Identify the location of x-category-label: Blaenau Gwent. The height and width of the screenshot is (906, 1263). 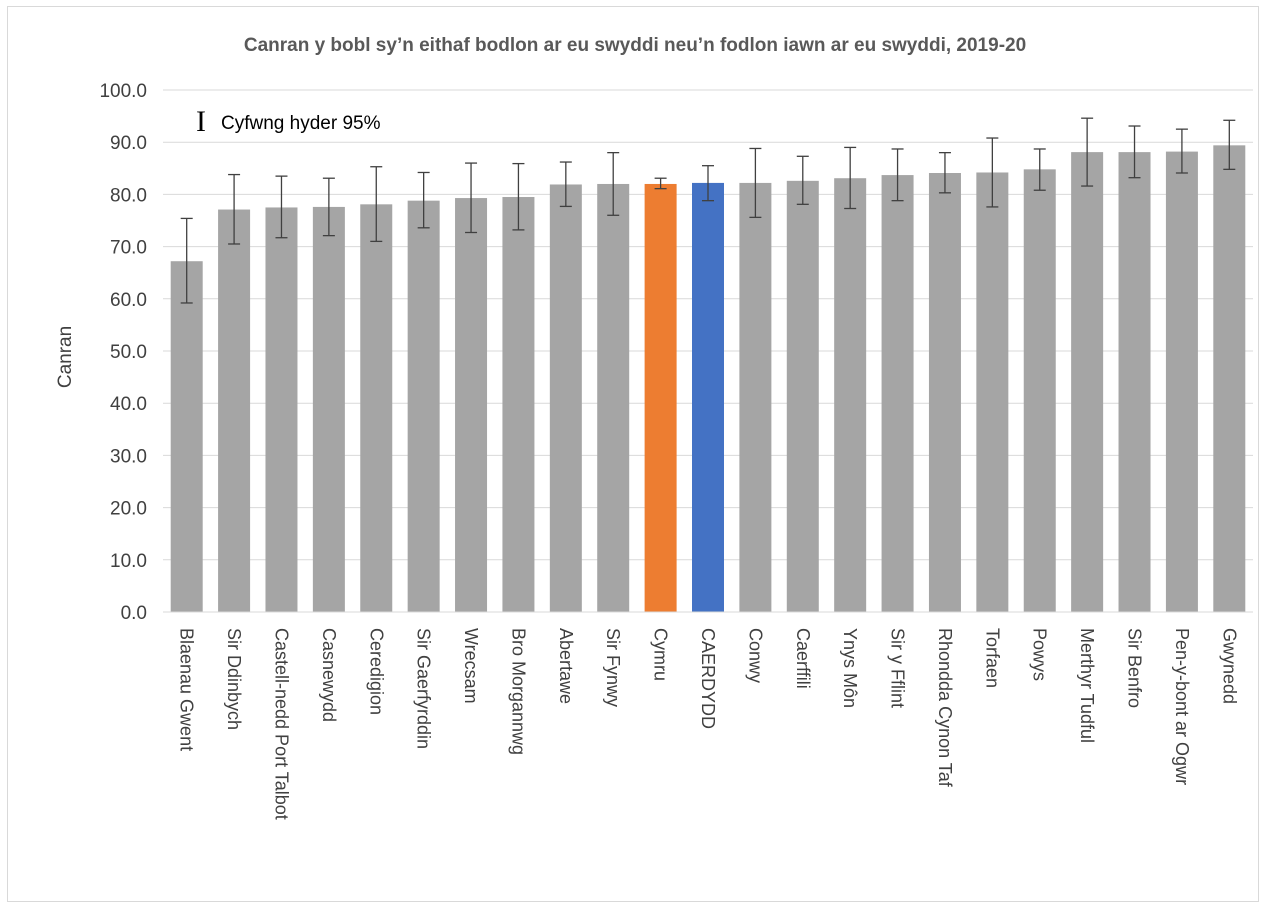
(187, 689).